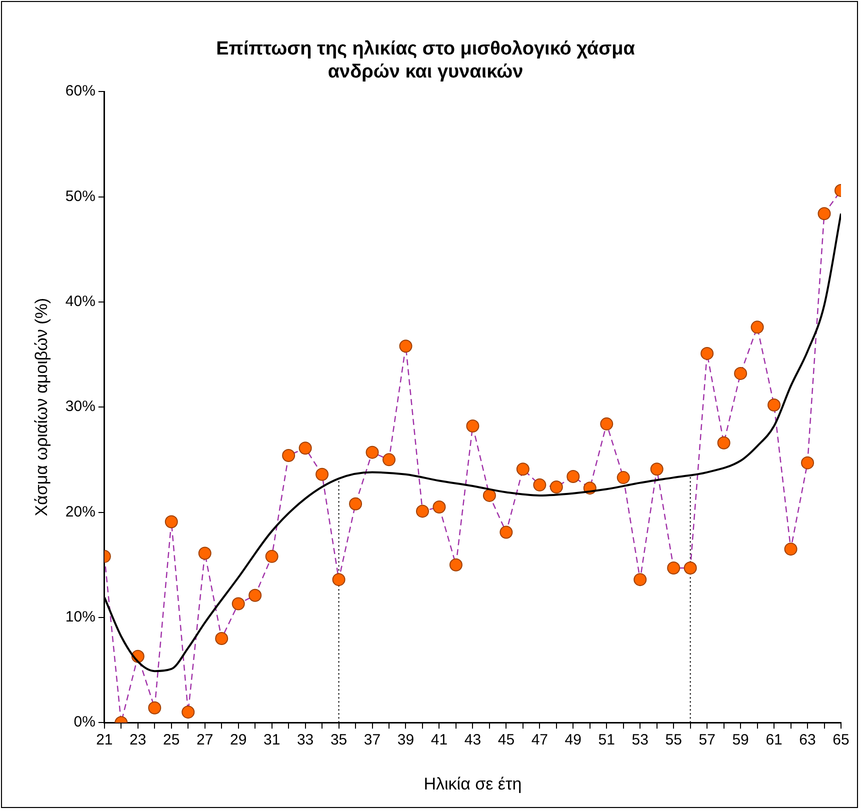 This screenshot has height=811, width=861. I want to click on x-tick-label: 63, so click(807, 740).